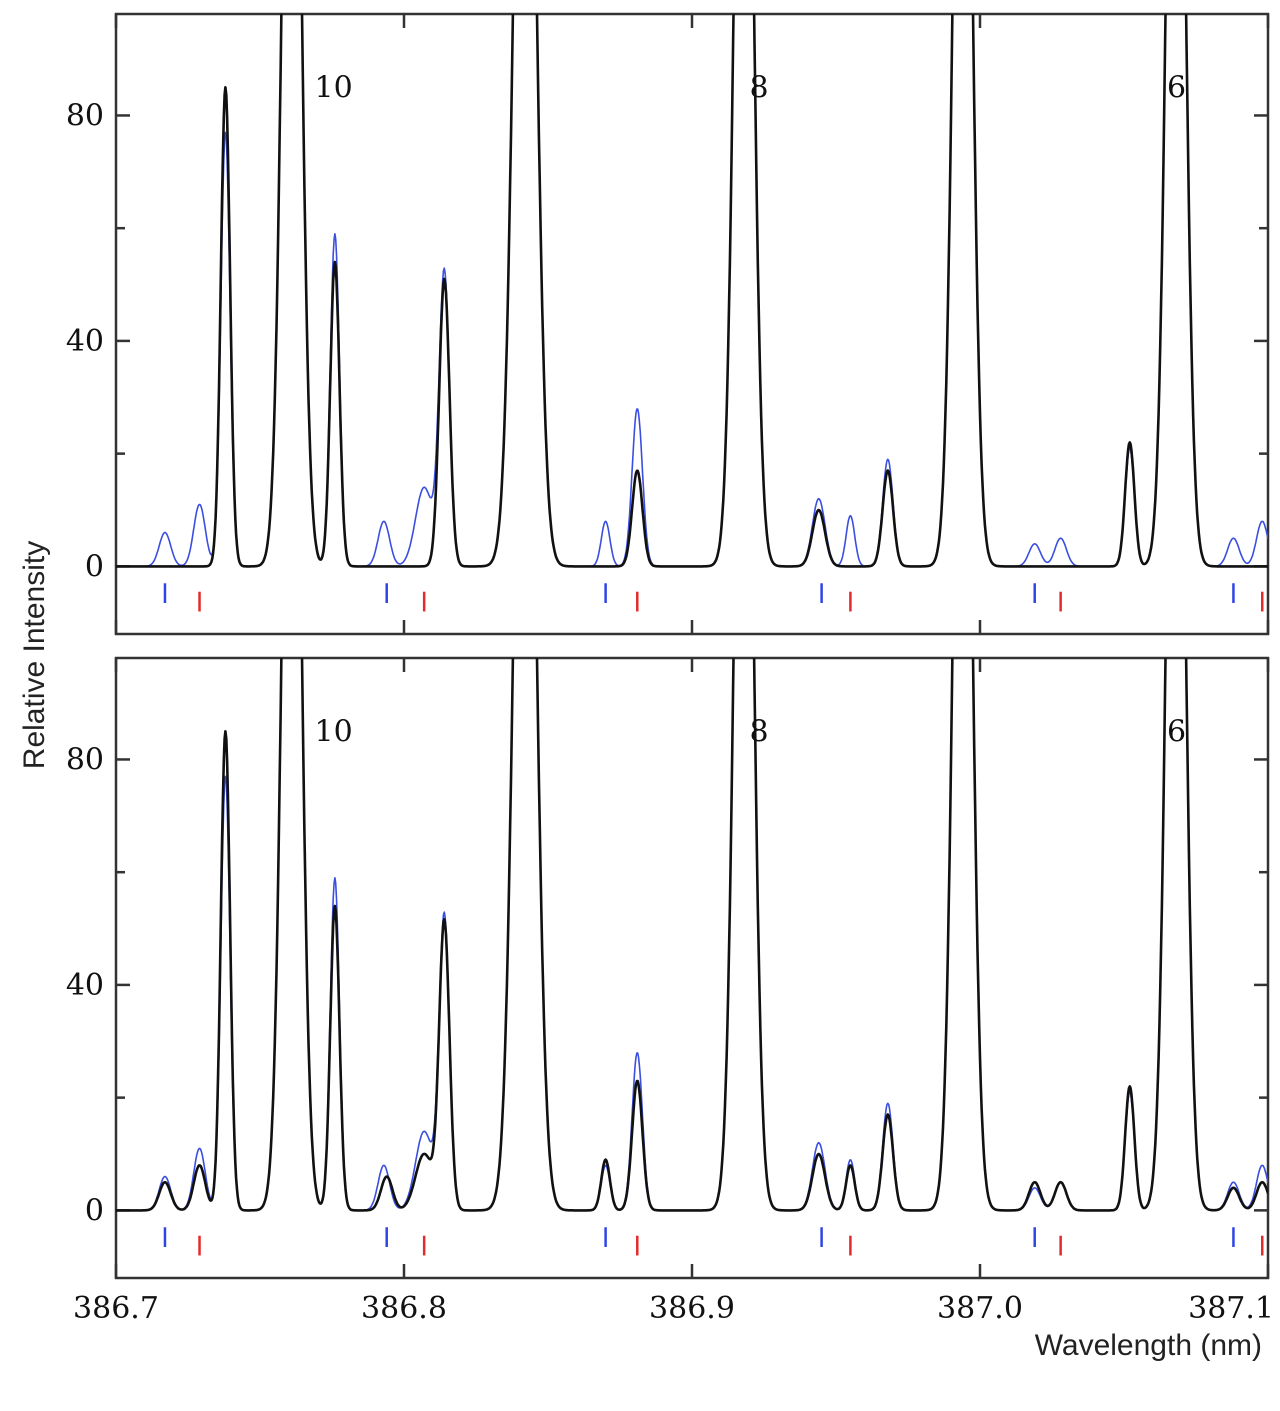  I want to click on x-tick-label: 386.9, so click(692, 1308).